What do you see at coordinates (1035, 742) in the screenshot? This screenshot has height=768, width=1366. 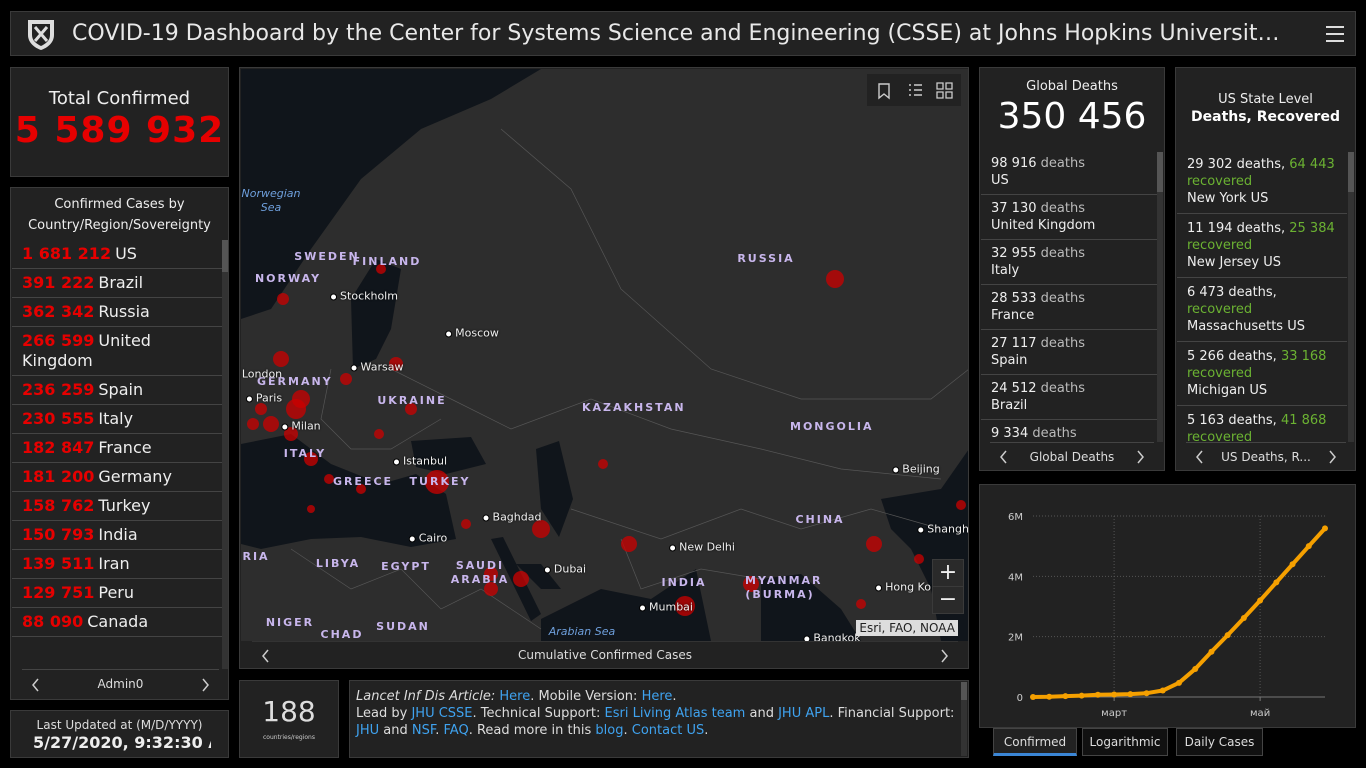 I see `chart-tab: Confirmed` at bounding box center [1035, 742].